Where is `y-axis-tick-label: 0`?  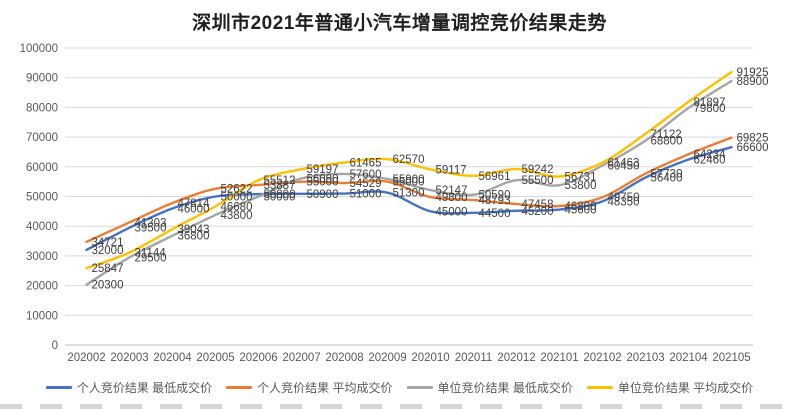 y-axis-tick-label: 0 is located at coordinates (55, 346).